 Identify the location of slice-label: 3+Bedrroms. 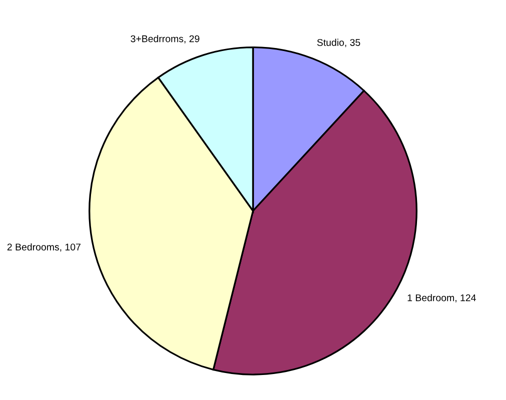
(157, 38).